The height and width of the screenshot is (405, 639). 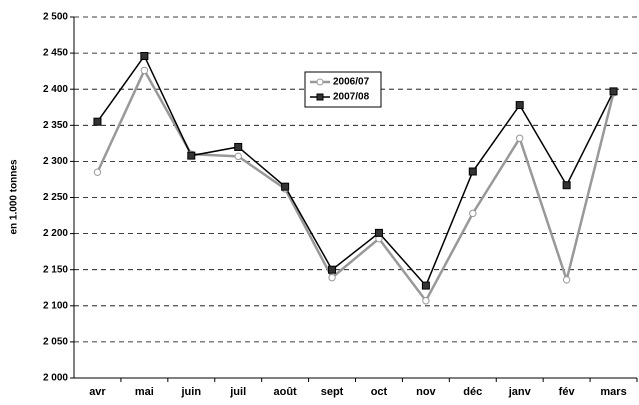 I want to click on y-tick-label: 2 250, so click(x=55, y=197).